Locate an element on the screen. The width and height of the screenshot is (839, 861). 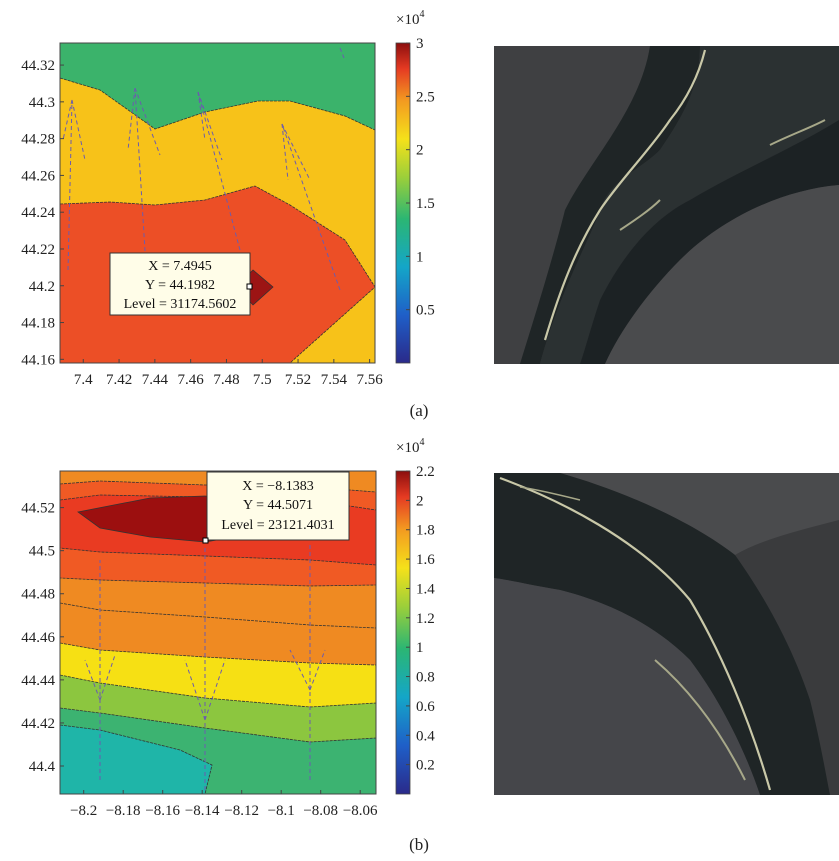
colorbar-tick-label: 2.2 is located at coordinates (425, 472).